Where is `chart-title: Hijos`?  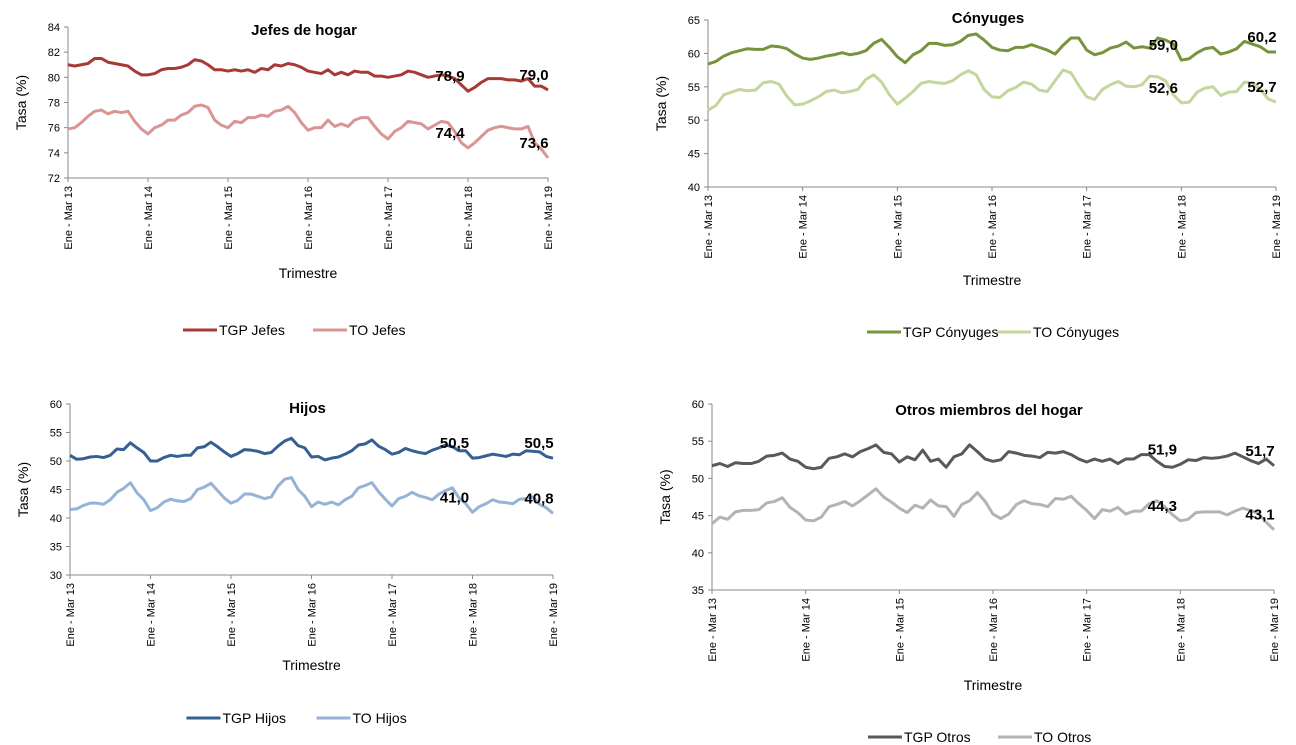
chart-title: Hijos is located at coordinates (307, 408).